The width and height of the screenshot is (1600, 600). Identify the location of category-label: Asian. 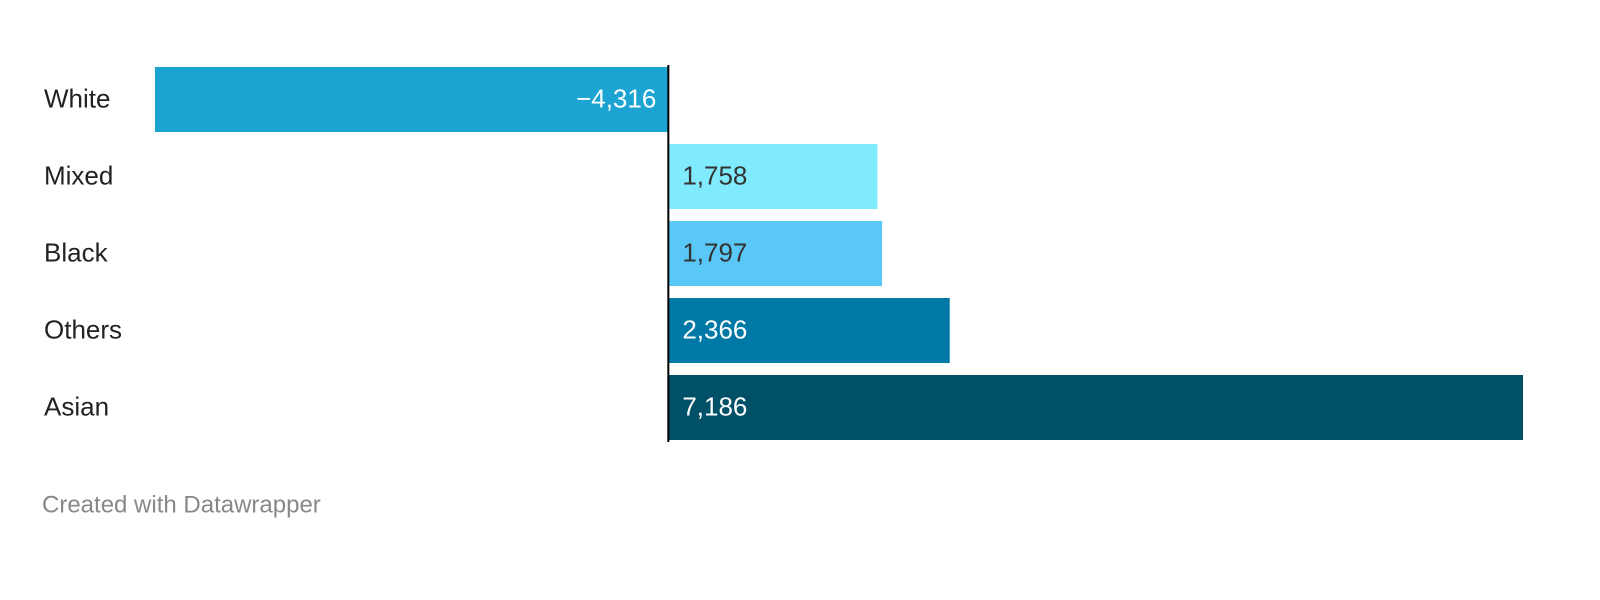
(76, 406).